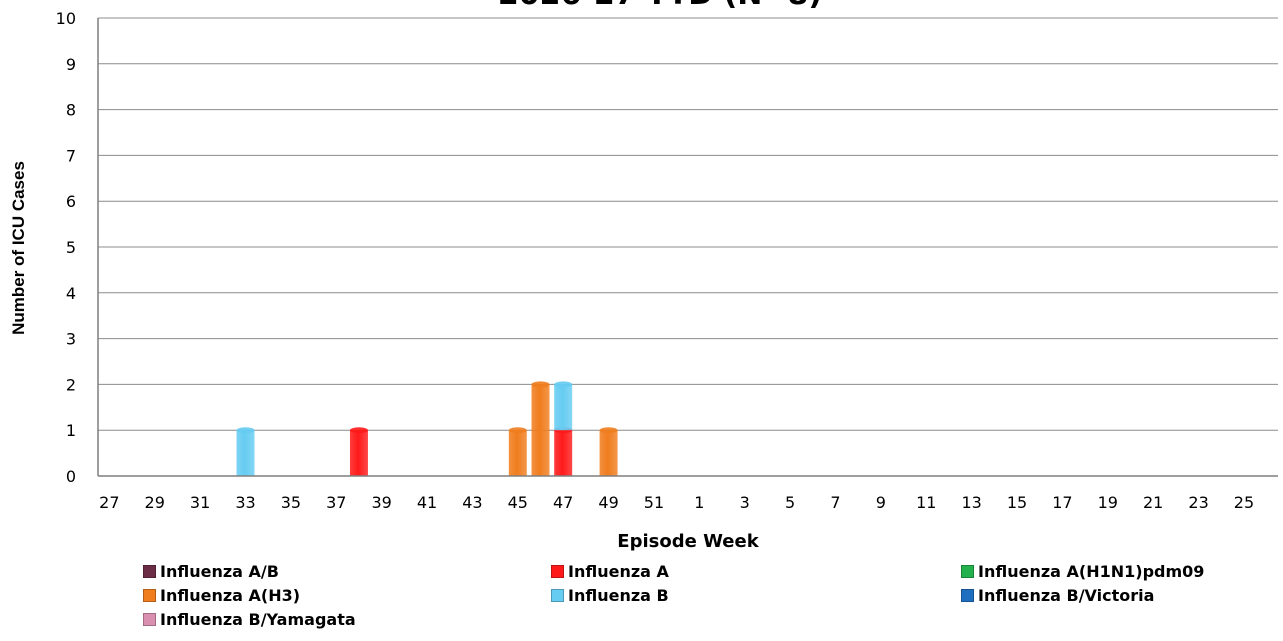 The height and width of the screenshot is (641, 1283). I want to click on legend-item: Influenza A, so click(610, 571).